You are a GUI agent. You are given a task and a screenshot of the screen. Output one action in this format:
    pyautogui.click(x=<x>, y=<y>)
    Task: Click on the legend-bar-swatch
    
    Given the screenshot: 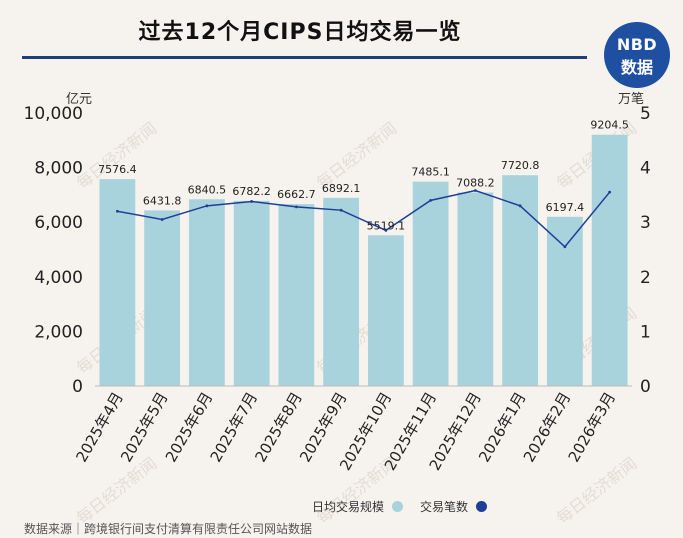 What is the action you would take?
    pyautogui.click(x=398, y=506)
    